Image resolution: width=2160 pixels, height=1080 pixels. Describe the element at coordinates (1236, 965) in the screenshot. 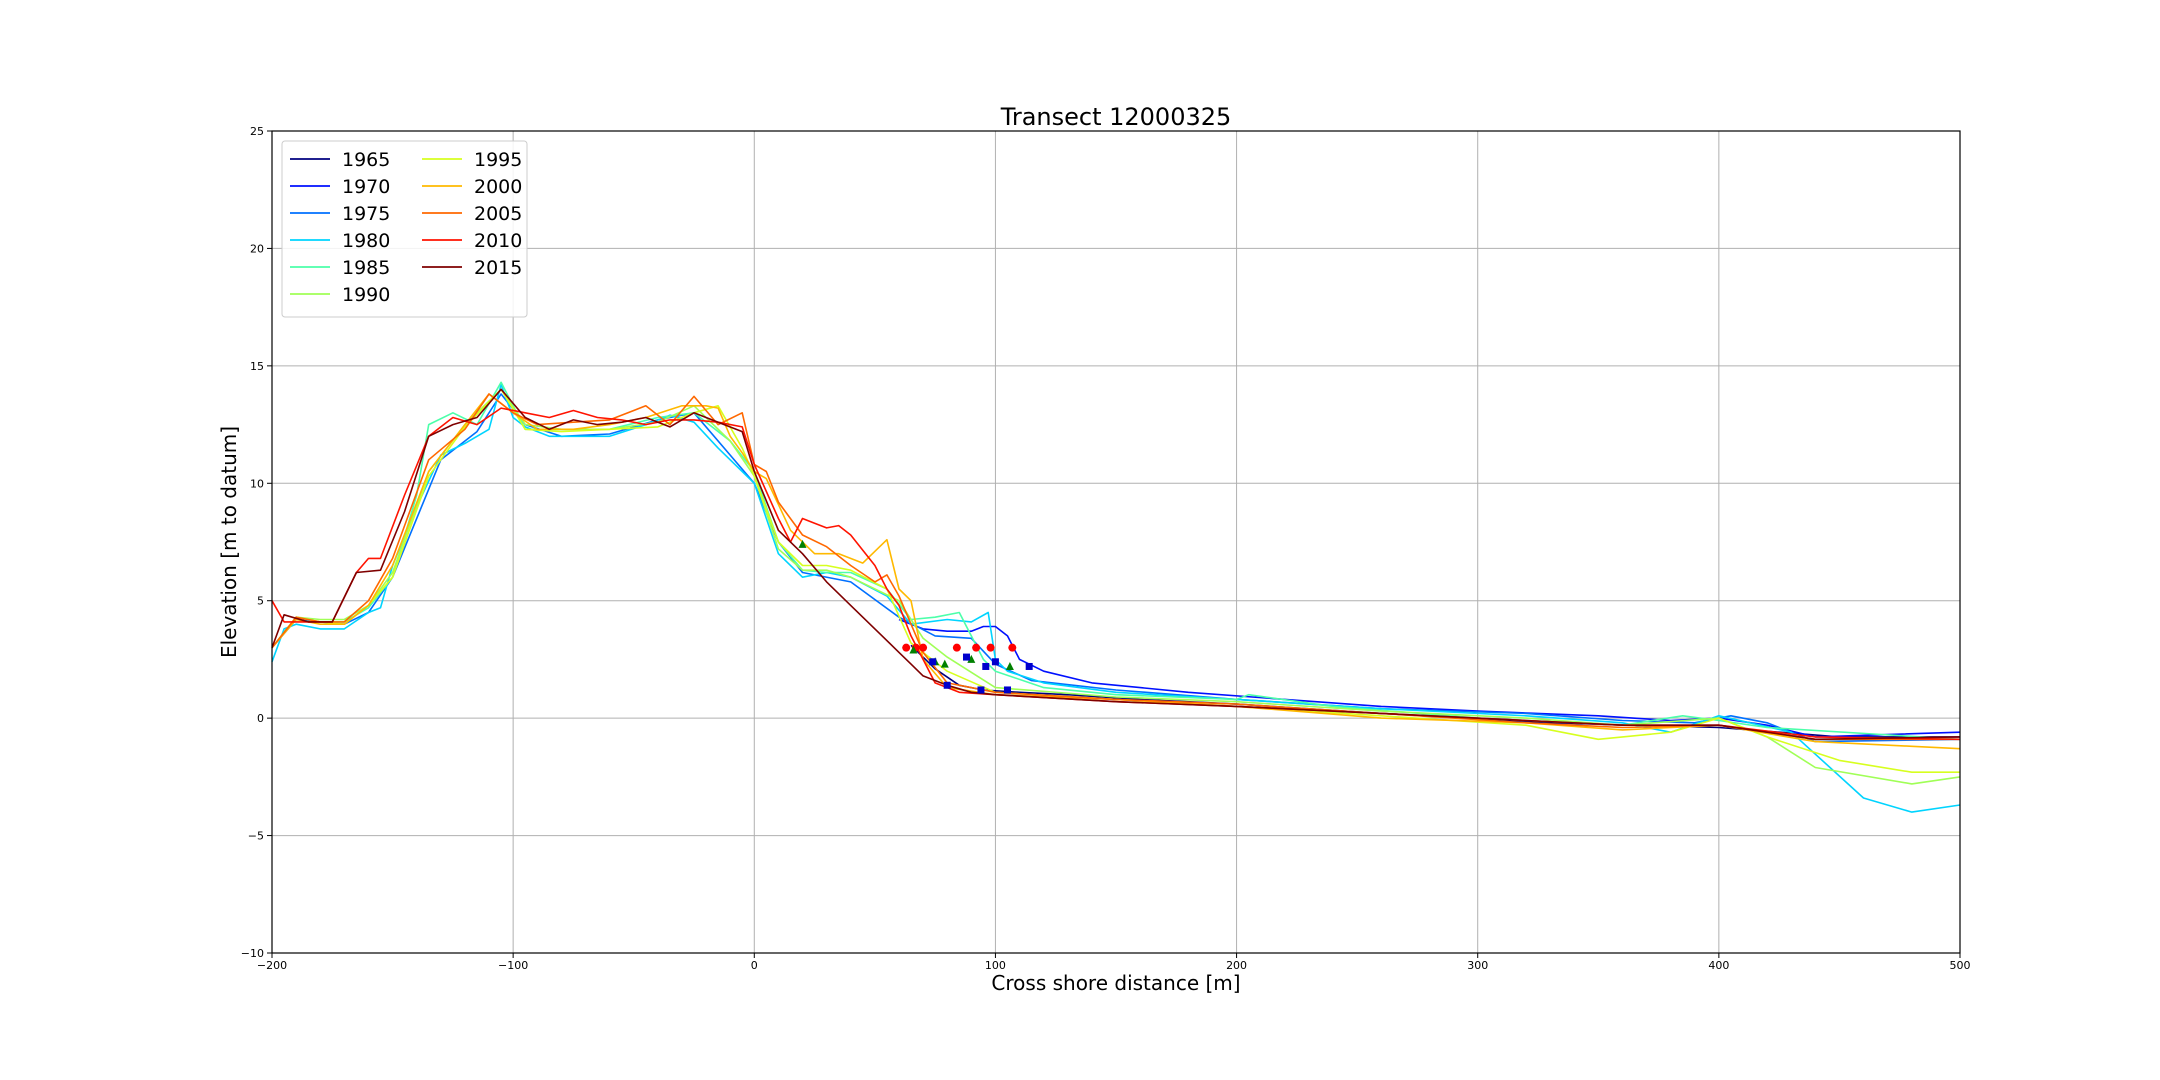

I see `x-tick-label: 200` at that location.